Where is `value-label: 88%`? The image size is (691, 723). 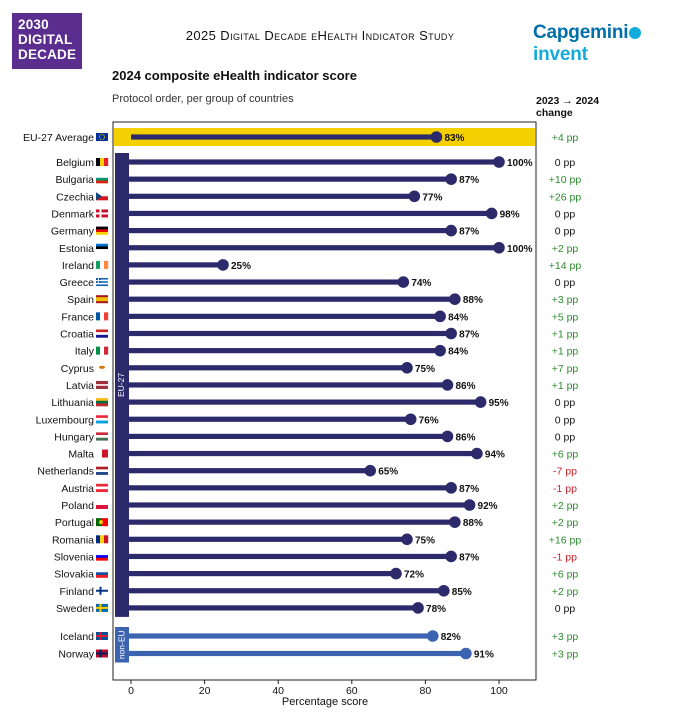
value-label: 88% is located at coordinates (473, 523).